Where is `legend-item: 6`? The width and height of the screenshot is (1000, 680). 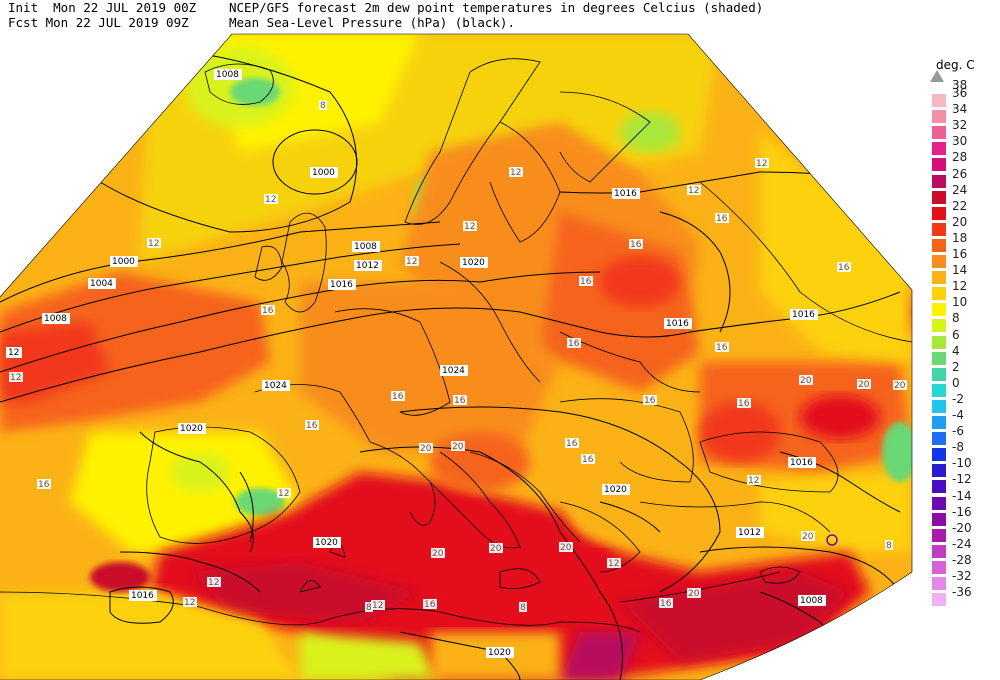 legend-item: 6 is located at coordinates (963, 340).